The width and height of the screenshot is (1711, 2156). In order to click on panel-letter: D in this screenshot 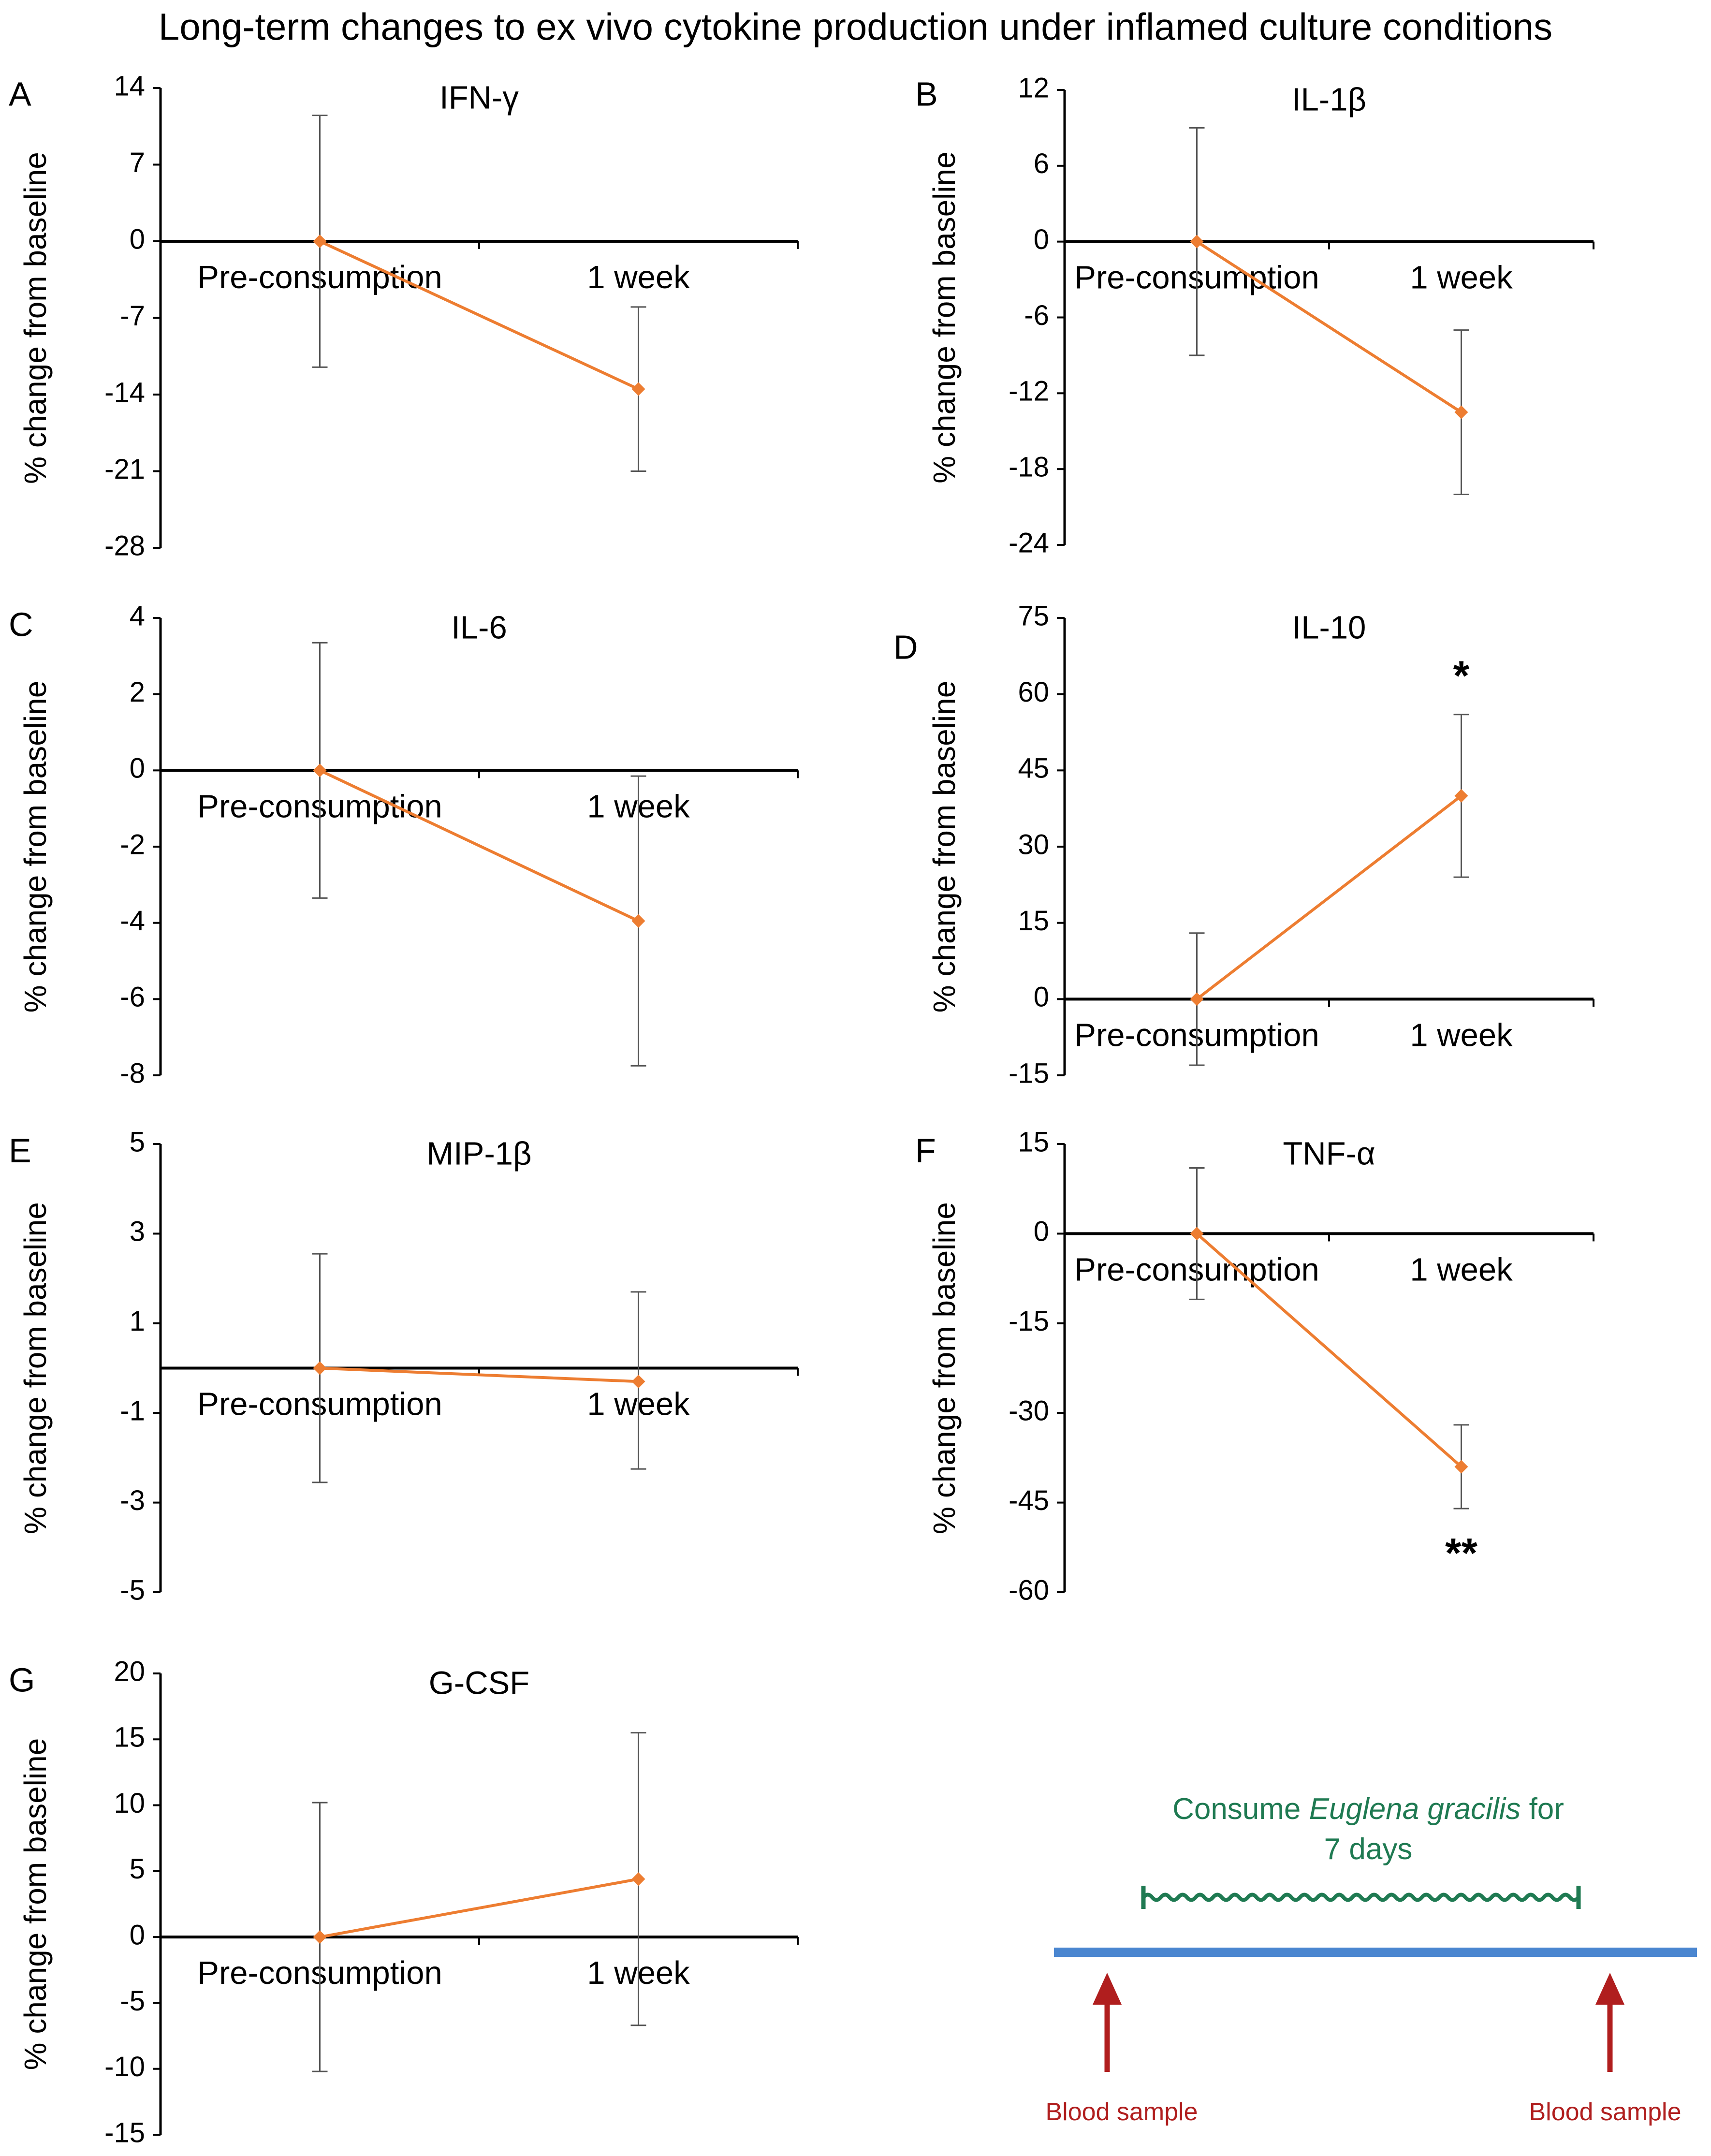, I will do `click(905, 647)`.